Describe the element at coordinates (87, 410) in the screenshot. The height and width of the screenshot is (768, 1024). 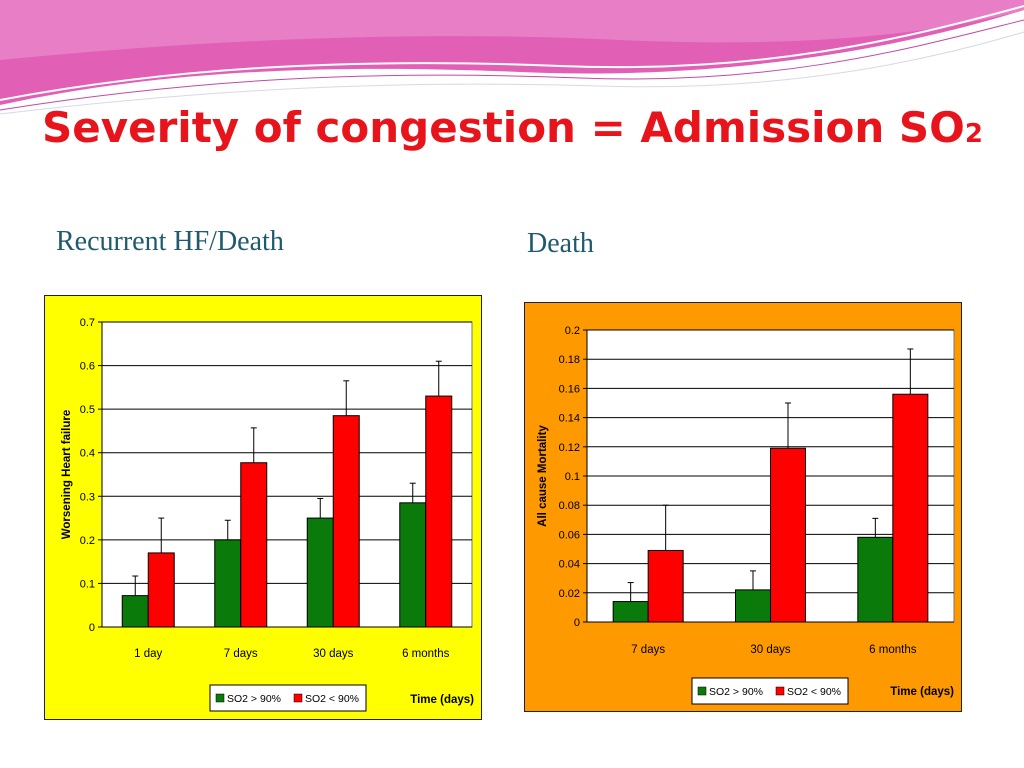
I see `y-tick-label: 0.5` at that location.